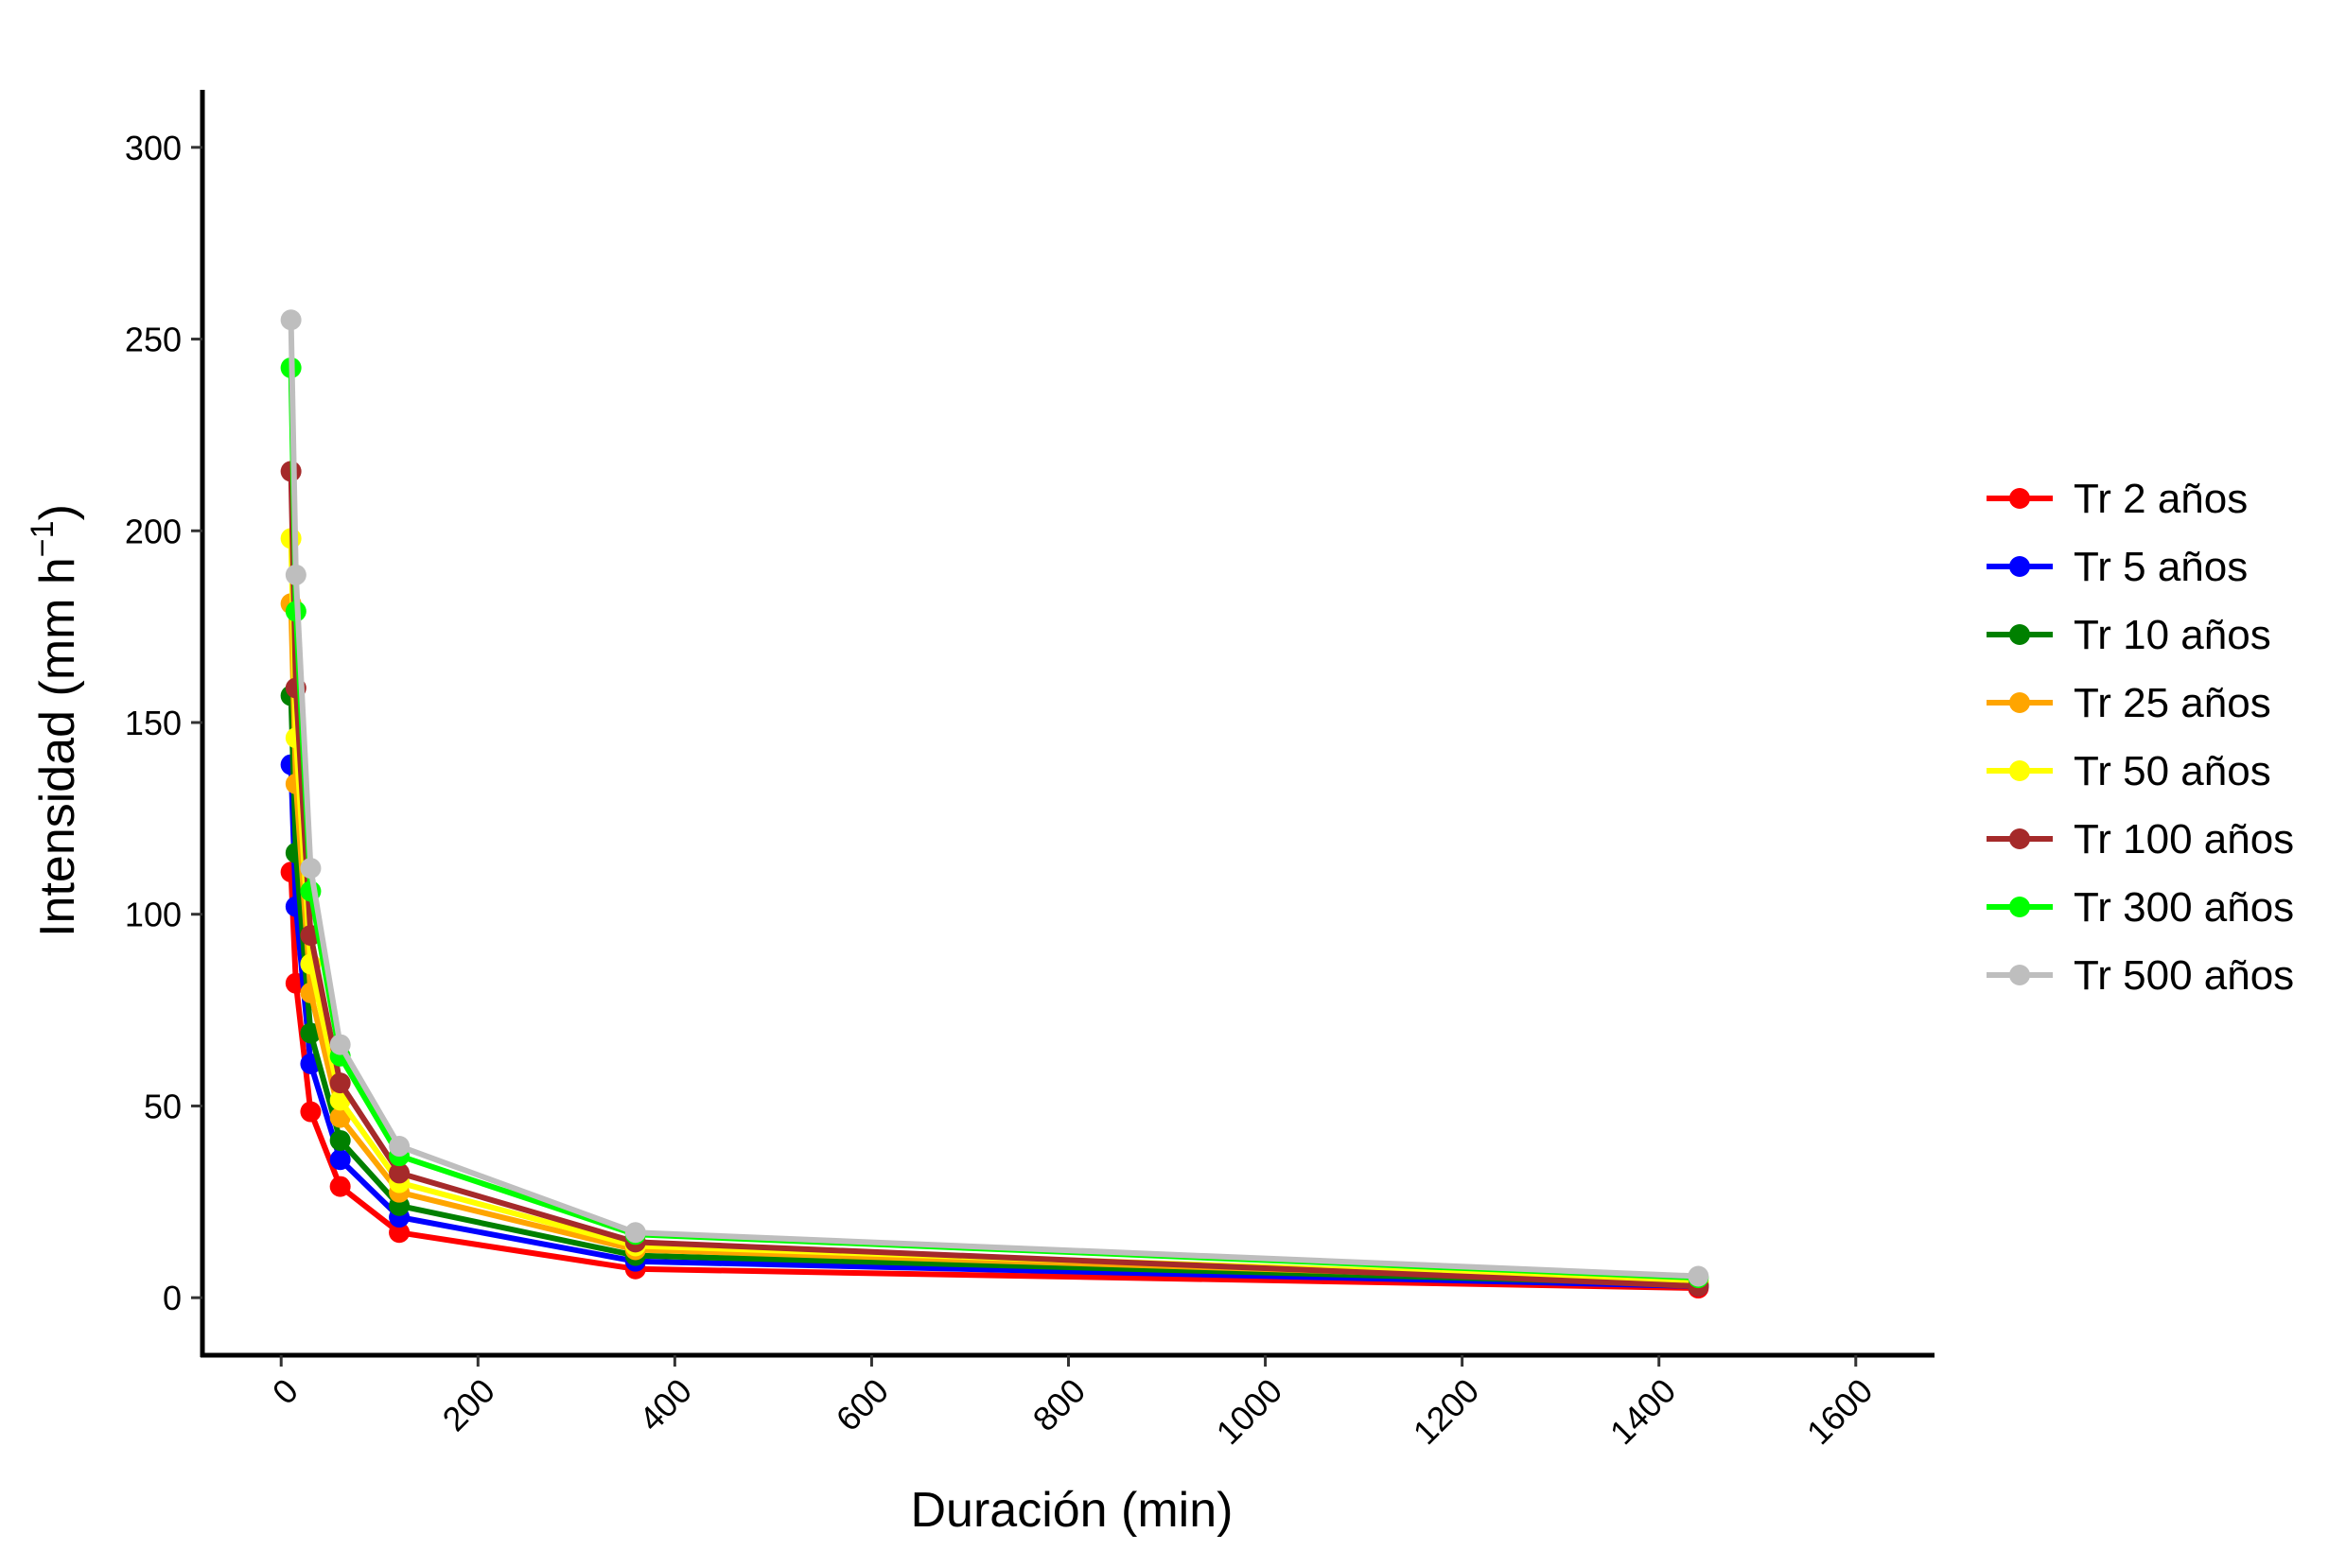 Image resolution: width=2346 pixels, height=1568 pixels. What do you see at coordinates (2161, 567) in the screenshot?
I see `legend-label: Tr 5 años` at bounding box center [2161, 567].